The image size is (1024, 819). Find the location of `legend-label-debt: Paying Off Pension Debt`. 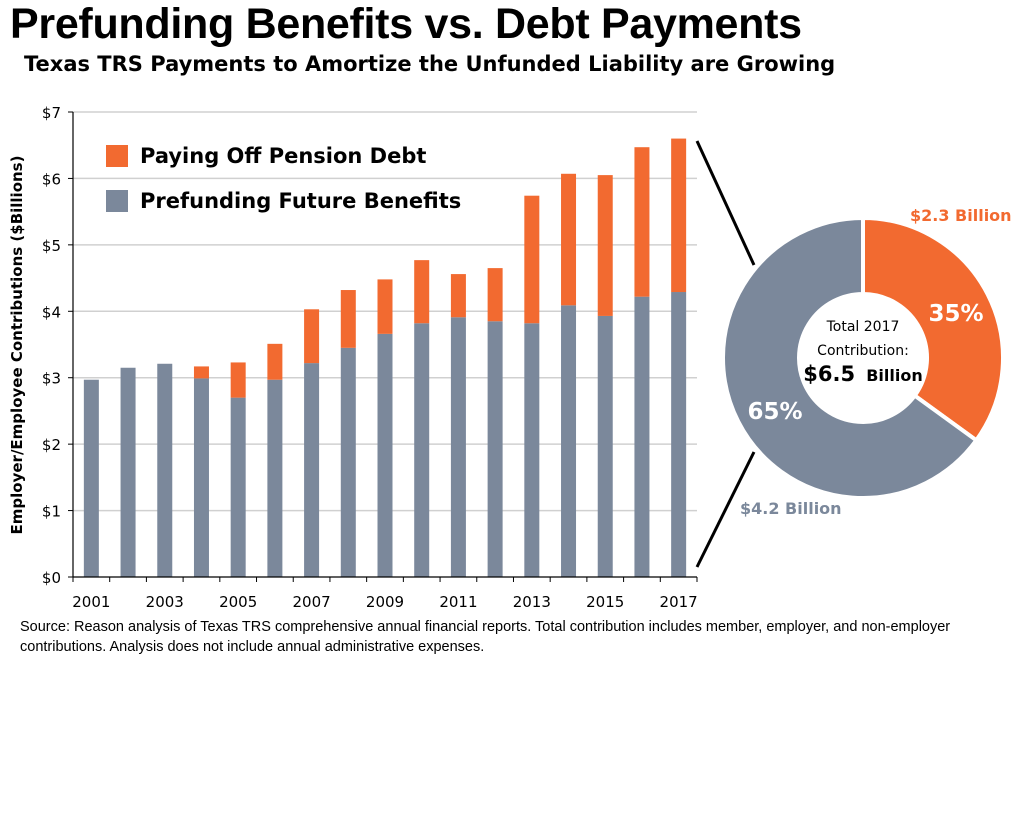

legend-label-debt: Paying Off Pension Debt is located at coordinates (283, 156).